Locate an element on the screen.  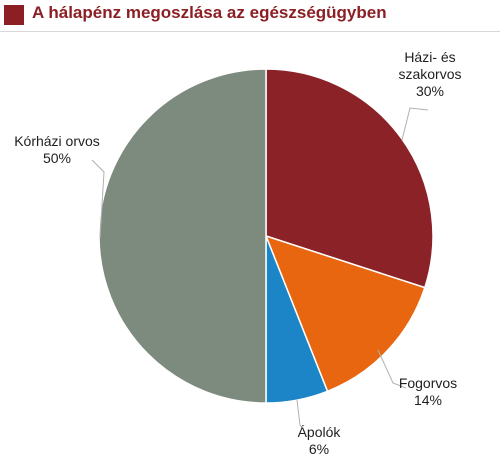
slice-label-korhazi-orvos: Kórházi orvos 50% is located at coordinates (57, 149).